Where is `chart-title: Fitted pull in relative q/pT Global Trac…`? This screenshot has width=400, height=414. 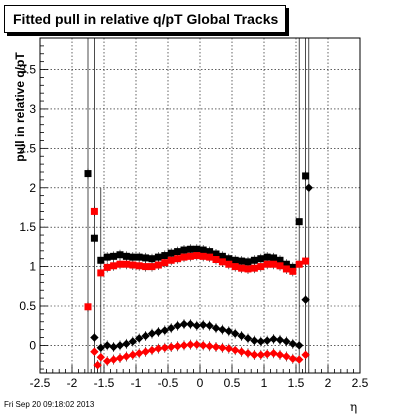
chart-title: Fitted pull in relative q/pT Global Trac… is located at coordinates (145, 19).